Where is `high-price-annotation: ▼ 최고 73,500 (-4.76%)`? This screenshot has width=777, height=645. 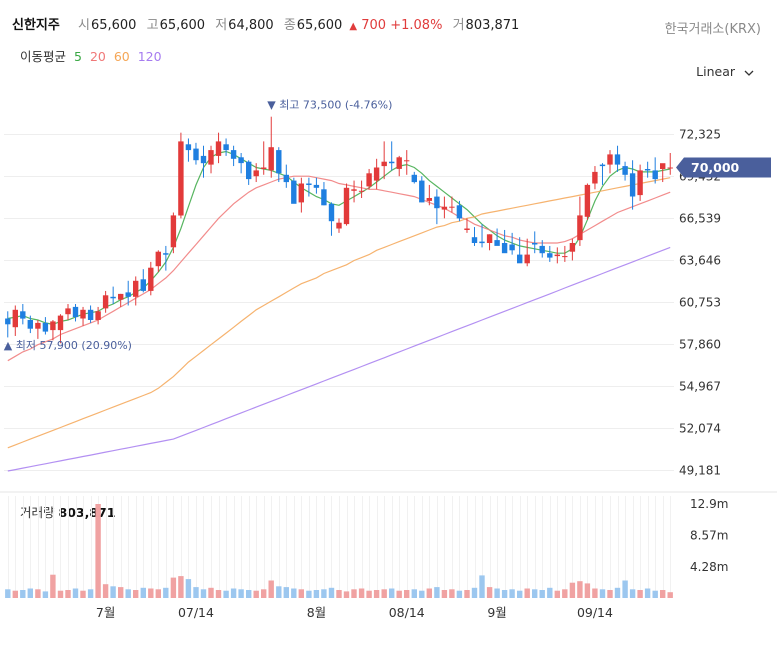 high-price-annotation: ▼ 최고 73,500 (-4.76%) is located at coordinates (329, 105).